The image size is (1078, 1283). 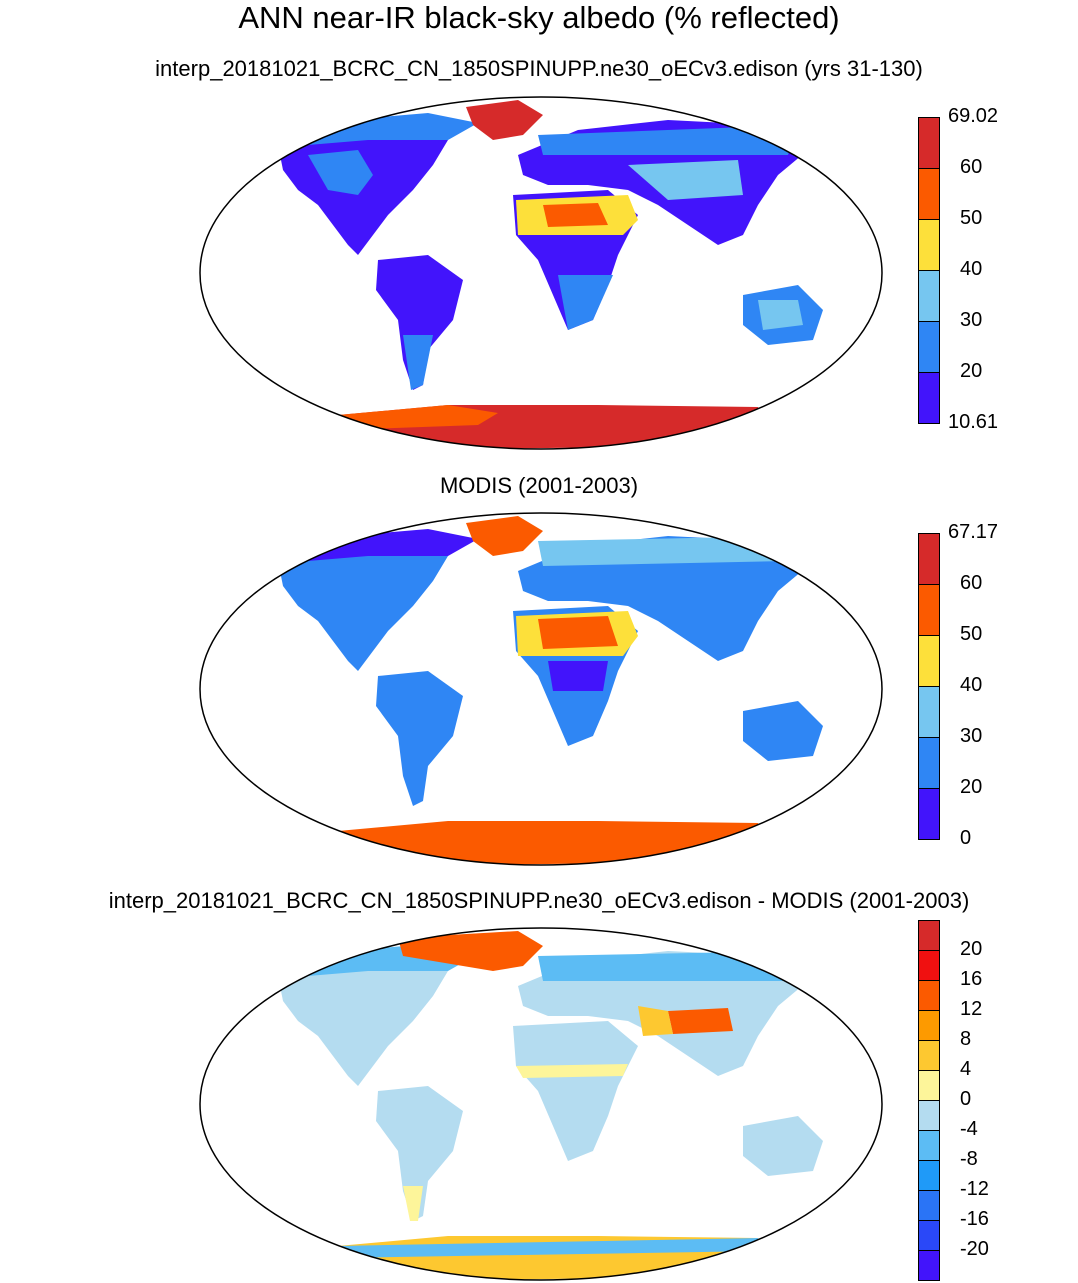 What do you see at coordinates (966, 1039) in the screenshot?
I see `colorbar-tick-label: 8` at bounding box center [966, 1039].